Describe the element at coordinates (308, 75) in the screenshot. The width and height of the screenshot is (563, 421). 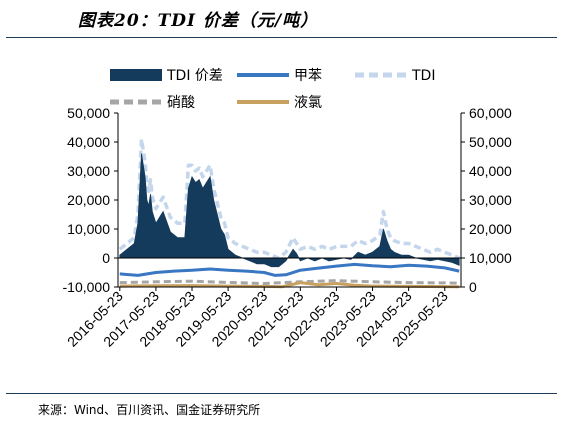
I see `legend-label: 甲苯` at that location.